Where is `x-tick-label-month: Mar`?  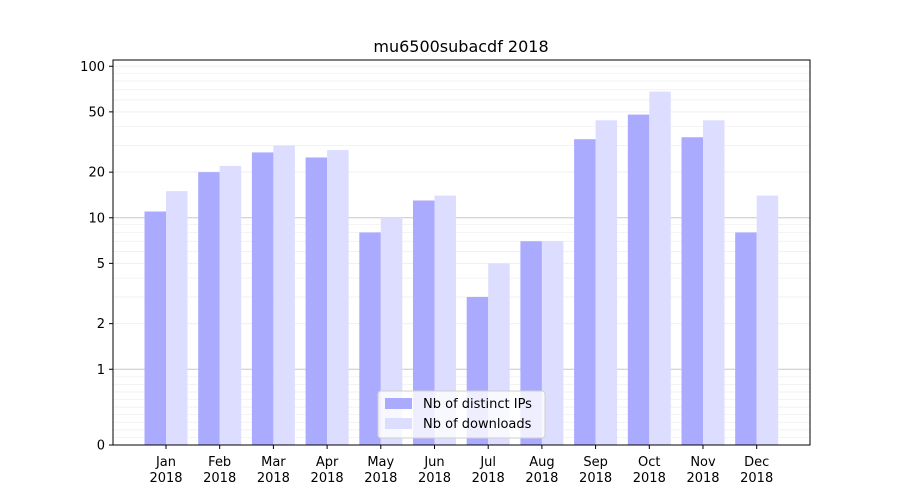
x-tick-label-month: Mar is located at coordinates (273, 462).